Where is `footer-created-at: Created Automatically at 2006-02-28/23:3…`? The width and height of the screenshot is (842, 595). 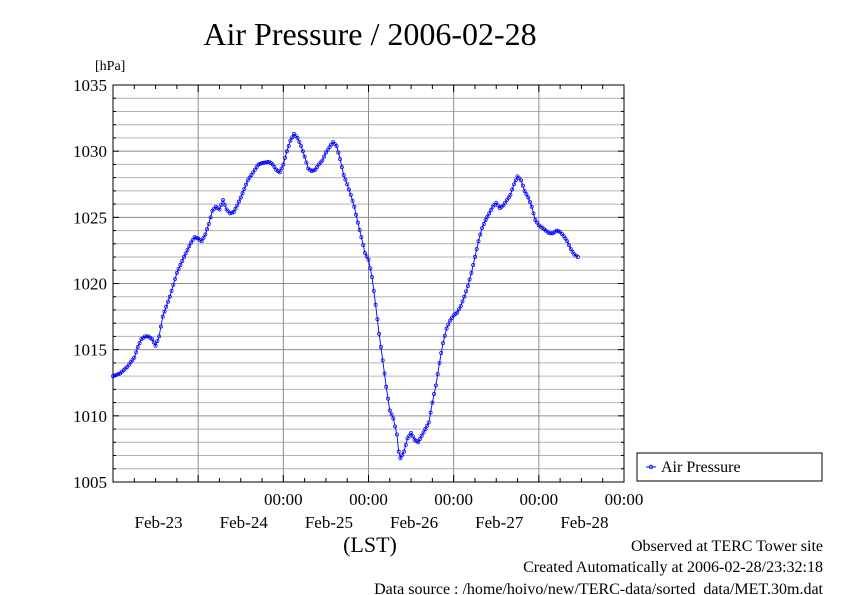
footer-created-at: Created Automatically at 2006-02-28/23:3… is located at coordinates (673, 567).